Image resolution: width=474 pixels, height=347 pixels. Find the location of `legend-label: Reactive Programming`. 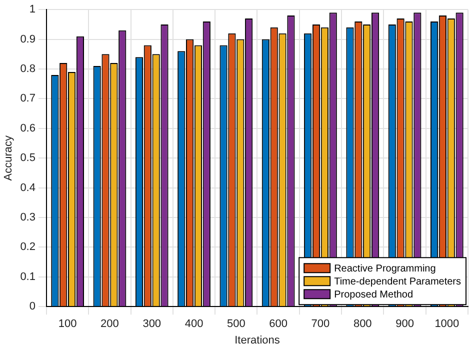

legend-label: Reactive Programming is located at coordinates (385, 268).